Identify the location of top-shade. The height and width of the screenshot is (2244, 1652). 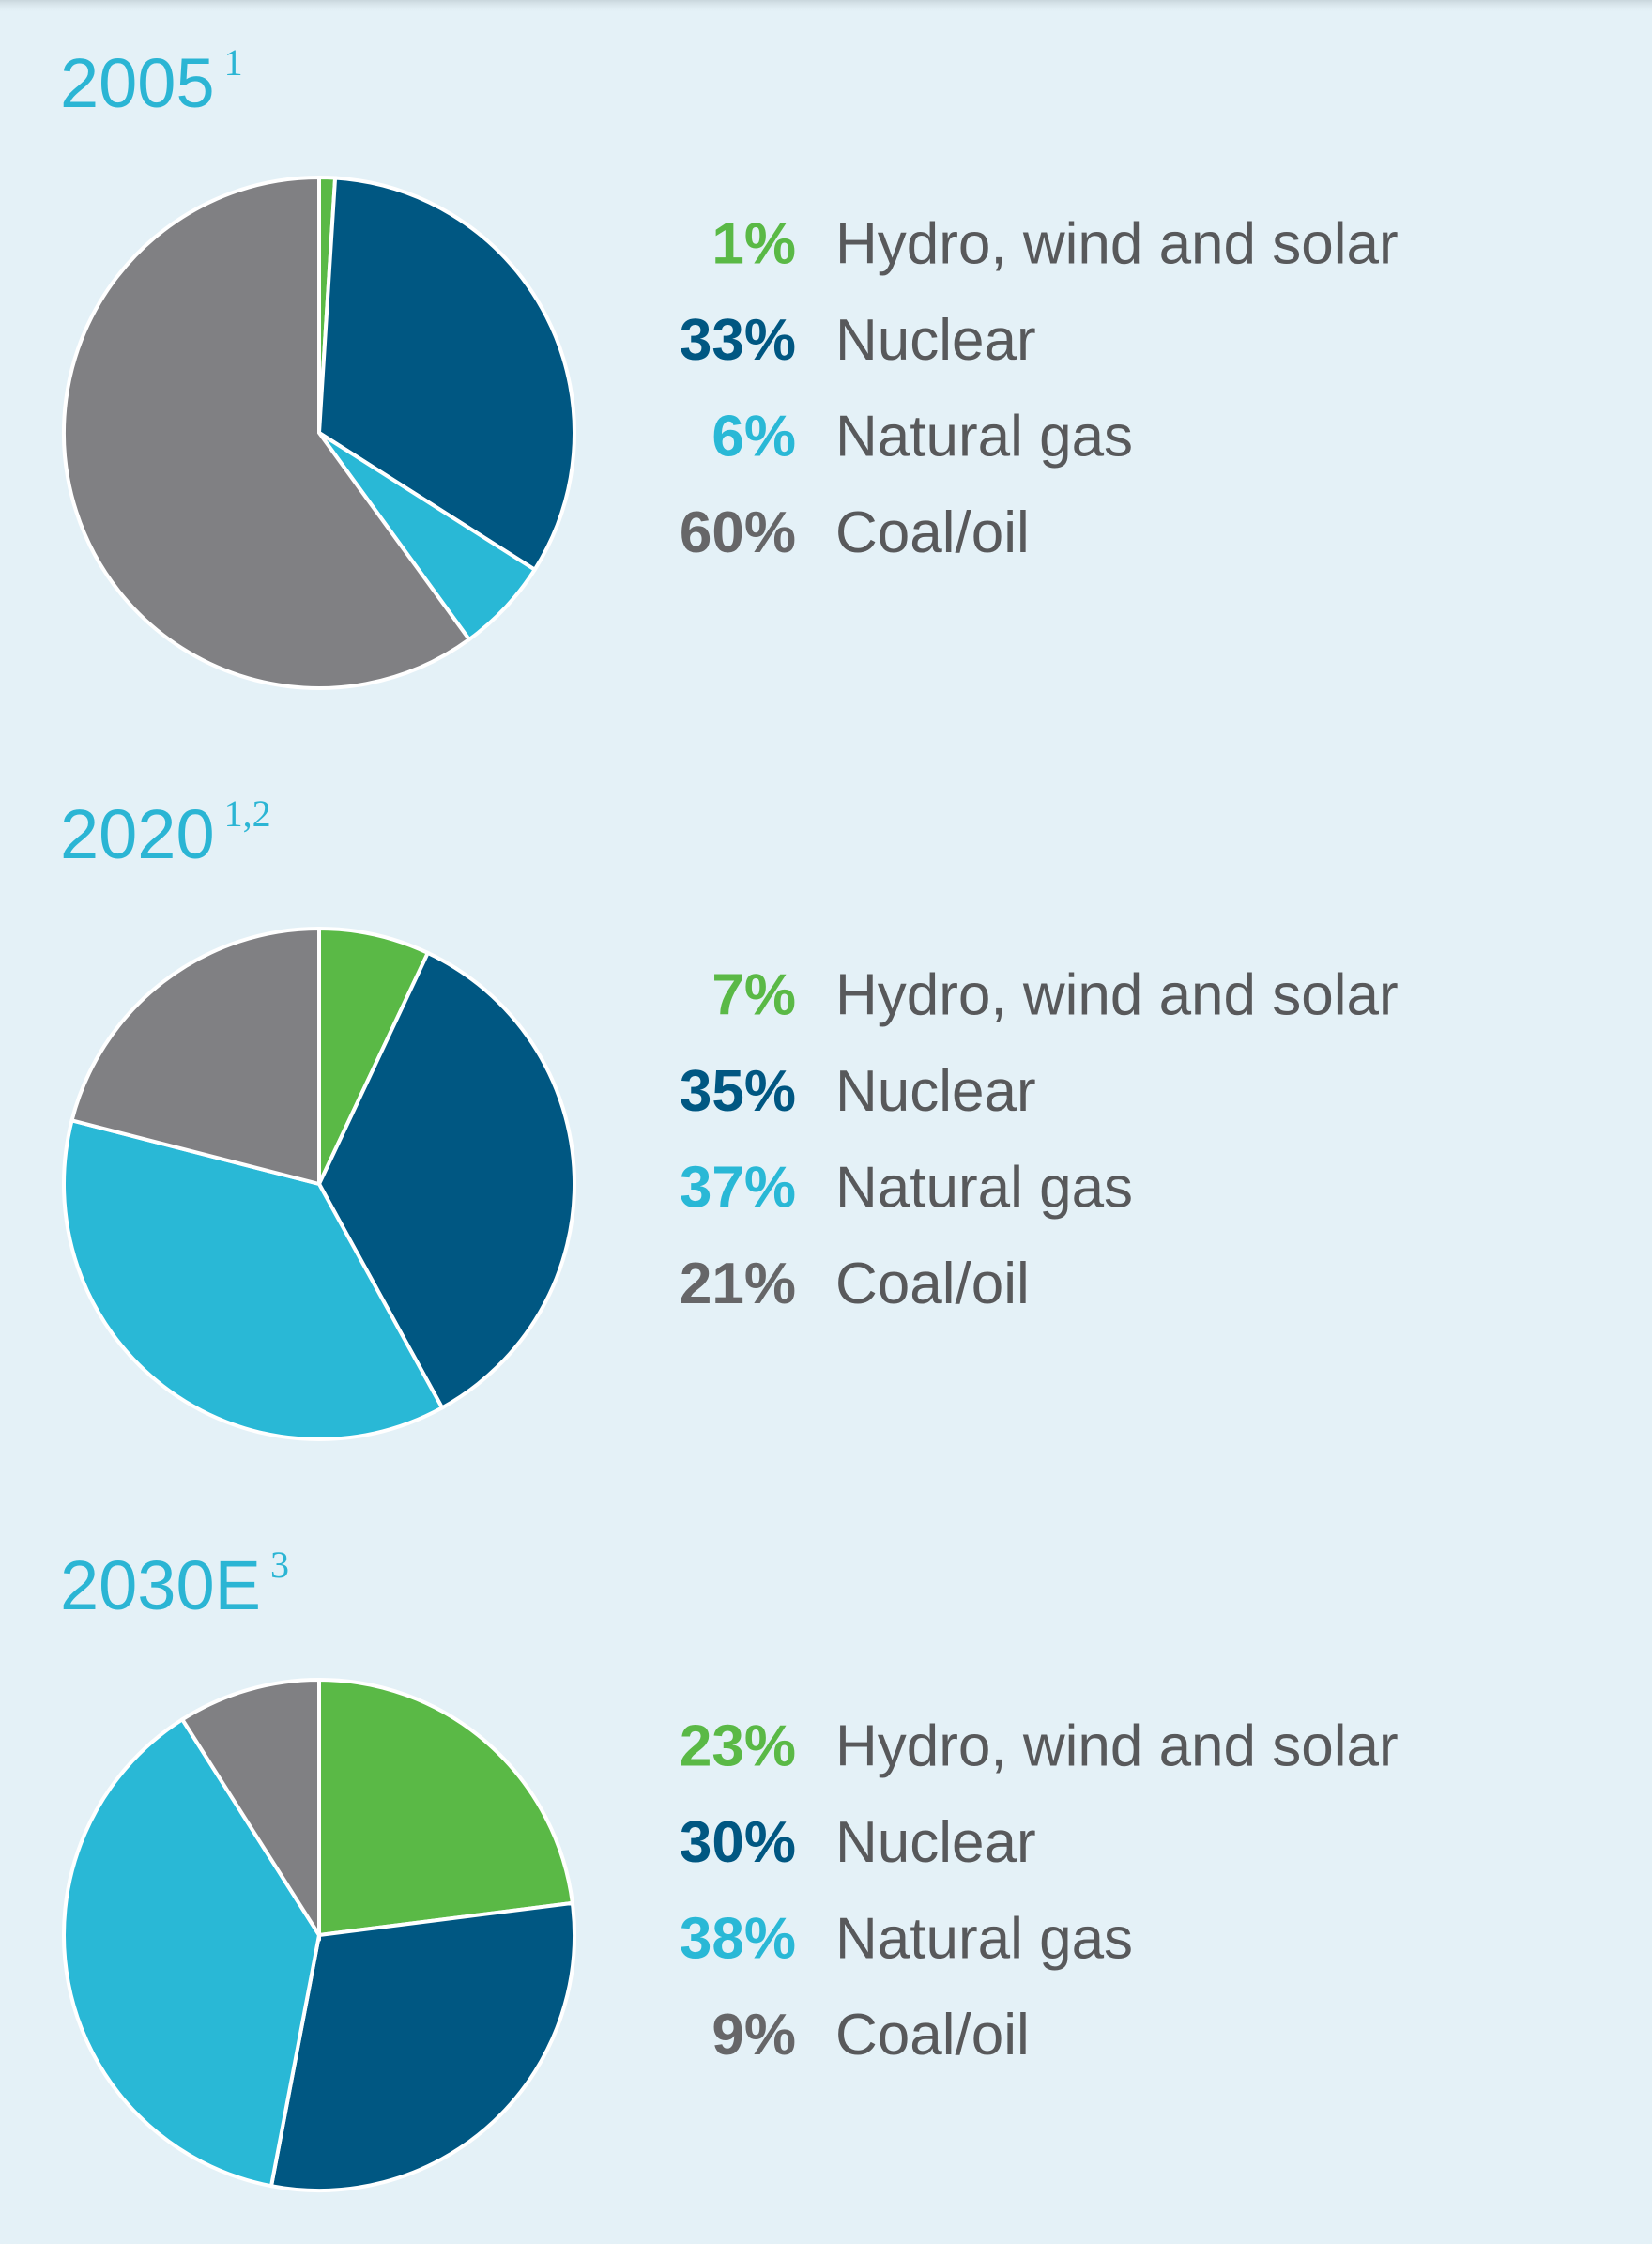
(826, 6).